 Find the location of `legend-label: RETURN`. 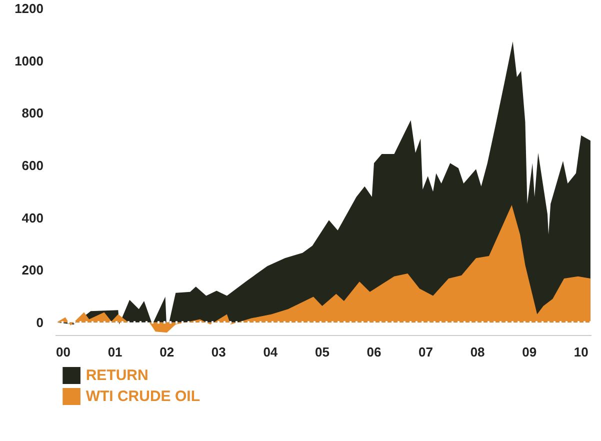

legend-label: RETURN is located at coordinates (117, 375).